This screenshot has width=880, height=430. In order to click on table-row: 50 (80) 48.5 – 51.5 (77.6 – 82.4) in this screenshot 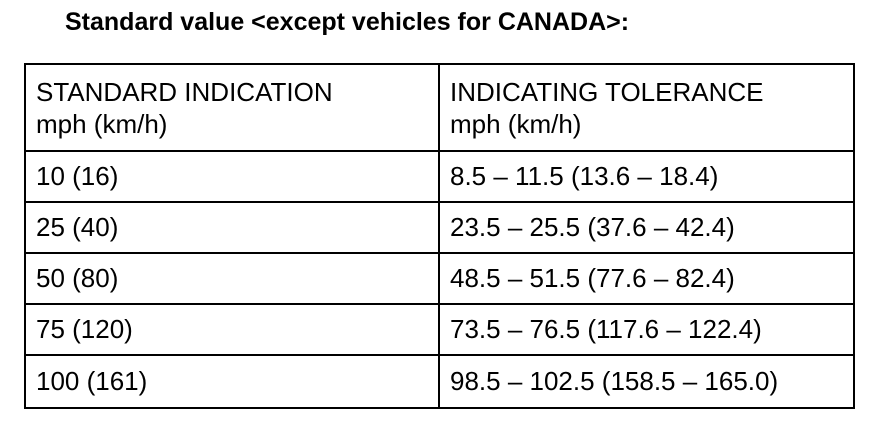, I will do `click(439, 278)`.